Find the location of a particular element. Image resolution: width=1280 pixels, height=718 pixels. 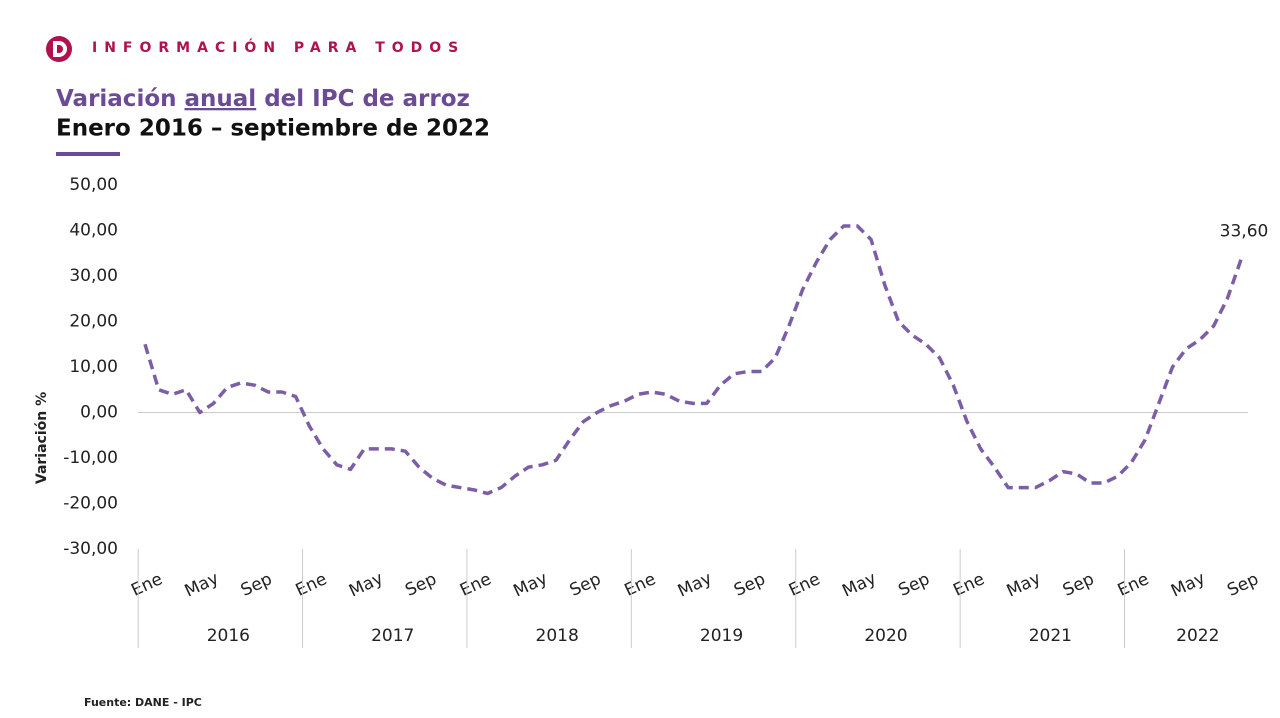

year-label: 2020 is located at coordinates (885, 636).